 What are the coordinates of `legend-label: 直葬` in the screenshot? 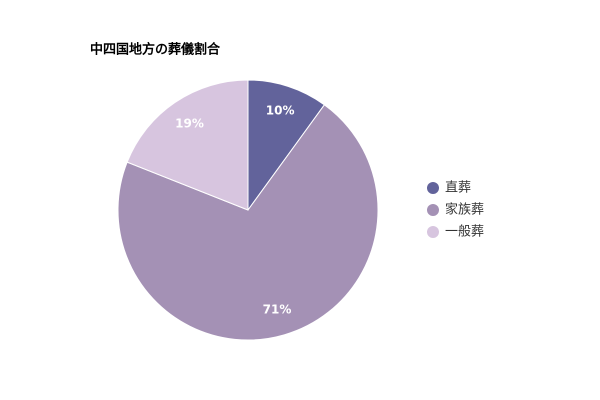 It's located at (458, 188).